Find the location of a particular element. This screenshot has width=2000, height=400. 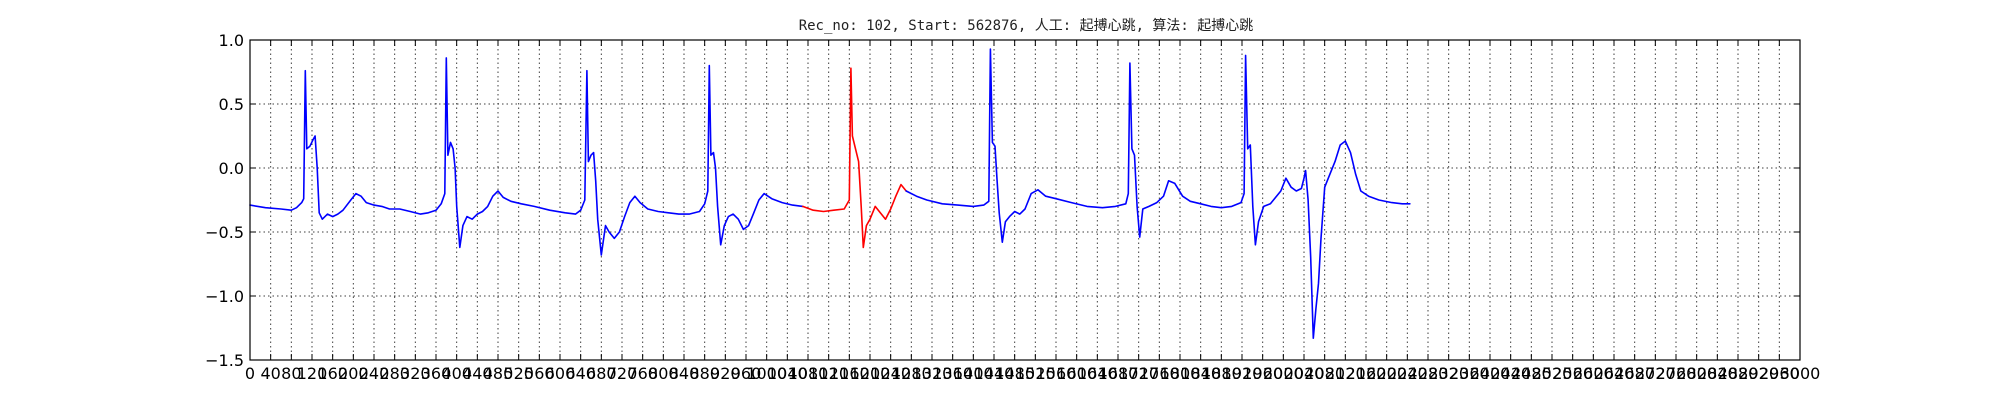

x-tick-label: 1440 is located at coordinates (994, 373).